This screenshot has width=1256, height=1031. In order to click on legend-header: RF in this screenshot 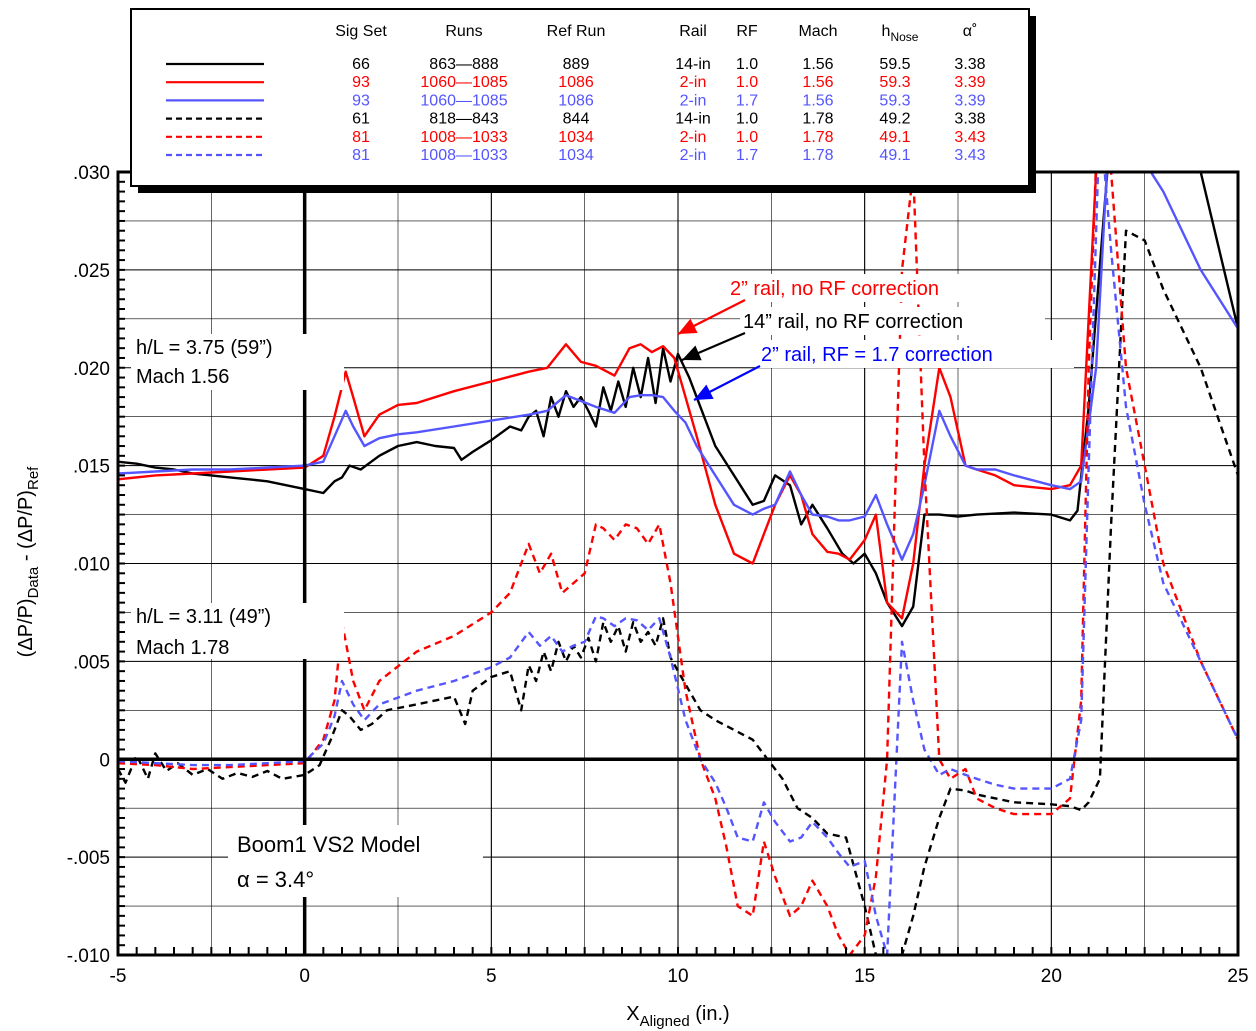, I will do `click(747, 31)`.